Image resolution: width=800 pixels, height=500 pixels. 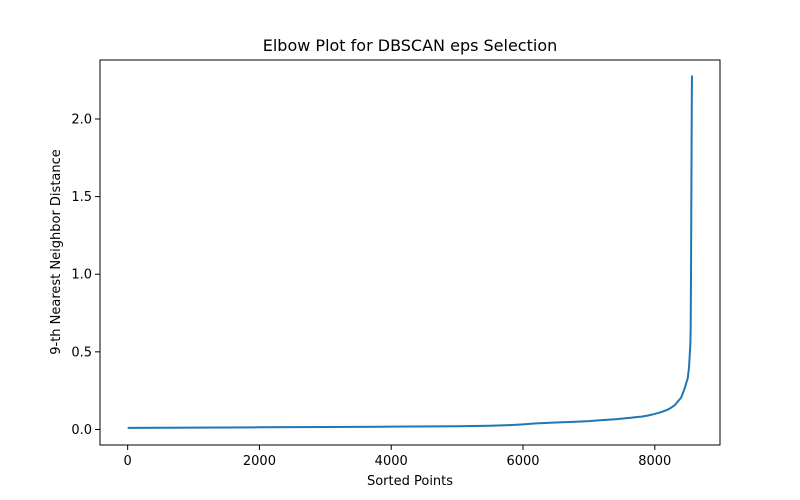 What do you see at coordinates (410, 45) in the screenshot?
I see `chart-title: Elbow Plot for DBSCAN eps Selection` at bounding box center [410, 45].